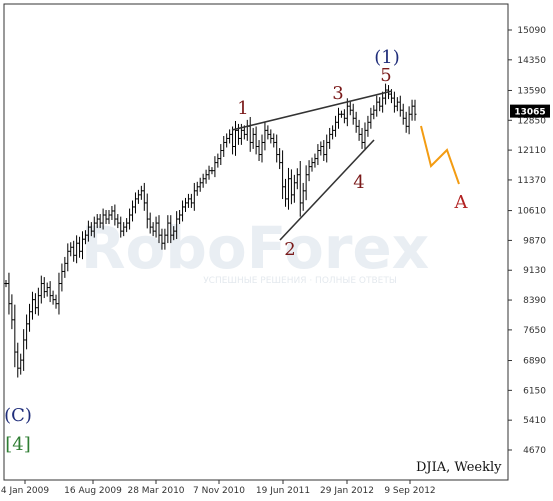 Image resolution: width=553 pixels, height=501 pixels. What do you see at coordinates (534, 241) in the screenshot?
I see `y-tick-label: 9870` at bounding box center [534, 241].